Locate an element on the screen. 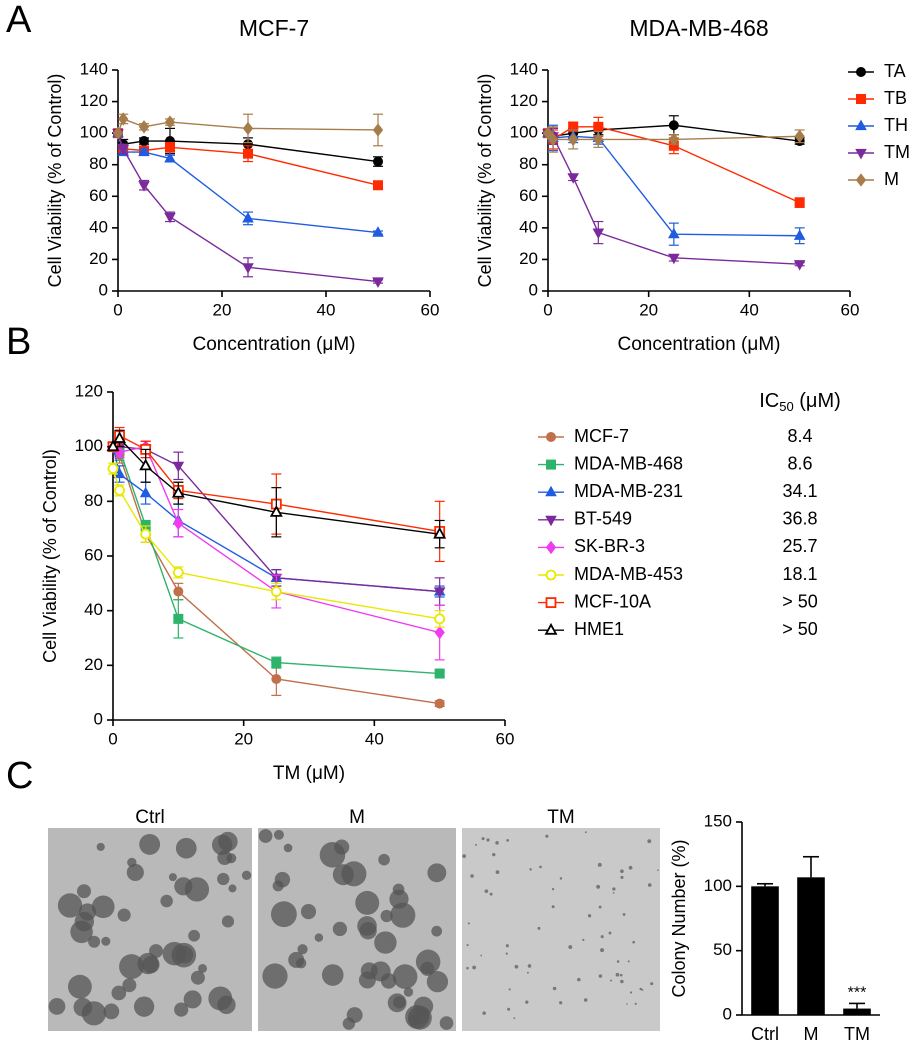 The height and width of the screenshot is (1050, 912). legend-label: MCF-7 is located at coordinates (601, 436).